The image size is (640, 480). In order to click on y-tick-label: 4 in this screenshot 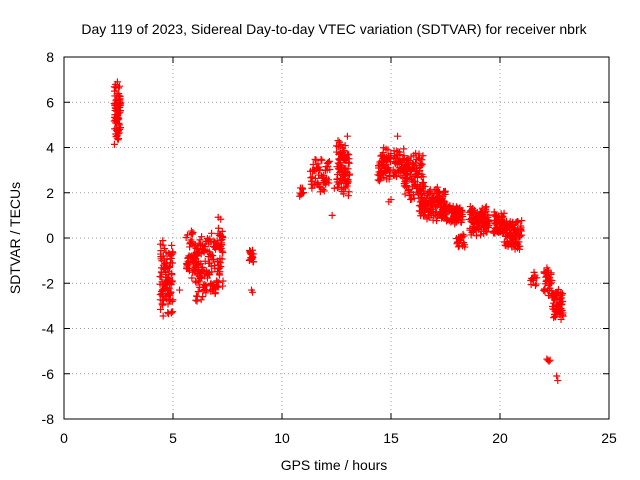, I will do `click(50, 148)`.